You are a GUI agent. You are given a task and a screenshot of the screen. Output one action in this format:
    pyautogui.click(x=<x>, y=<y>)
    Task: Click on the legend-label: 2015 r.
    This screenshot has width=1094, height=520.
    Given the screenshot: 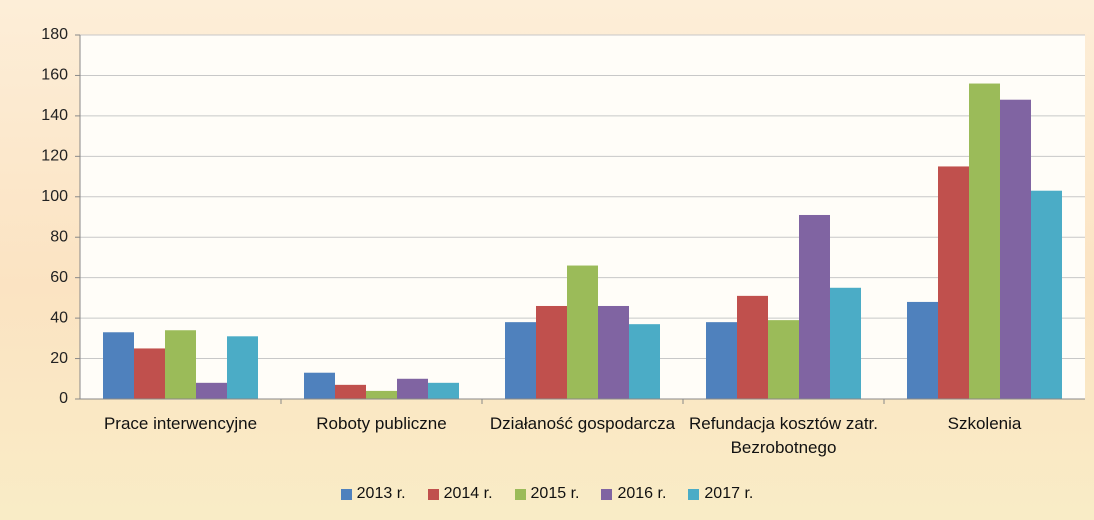 What is the action you would take?
    pyautogui.click(x=555, y=493)
    